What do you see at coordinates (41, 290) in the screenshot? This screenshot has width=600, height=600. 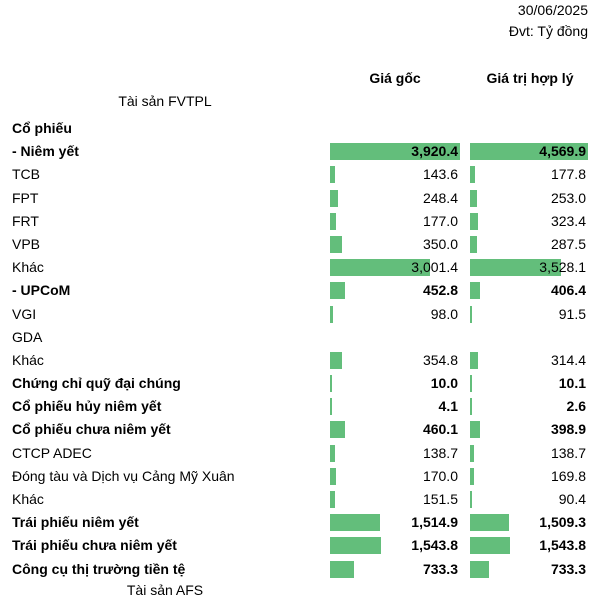 I see `row-label: - UPCoM` at bounding box center [41, 290].